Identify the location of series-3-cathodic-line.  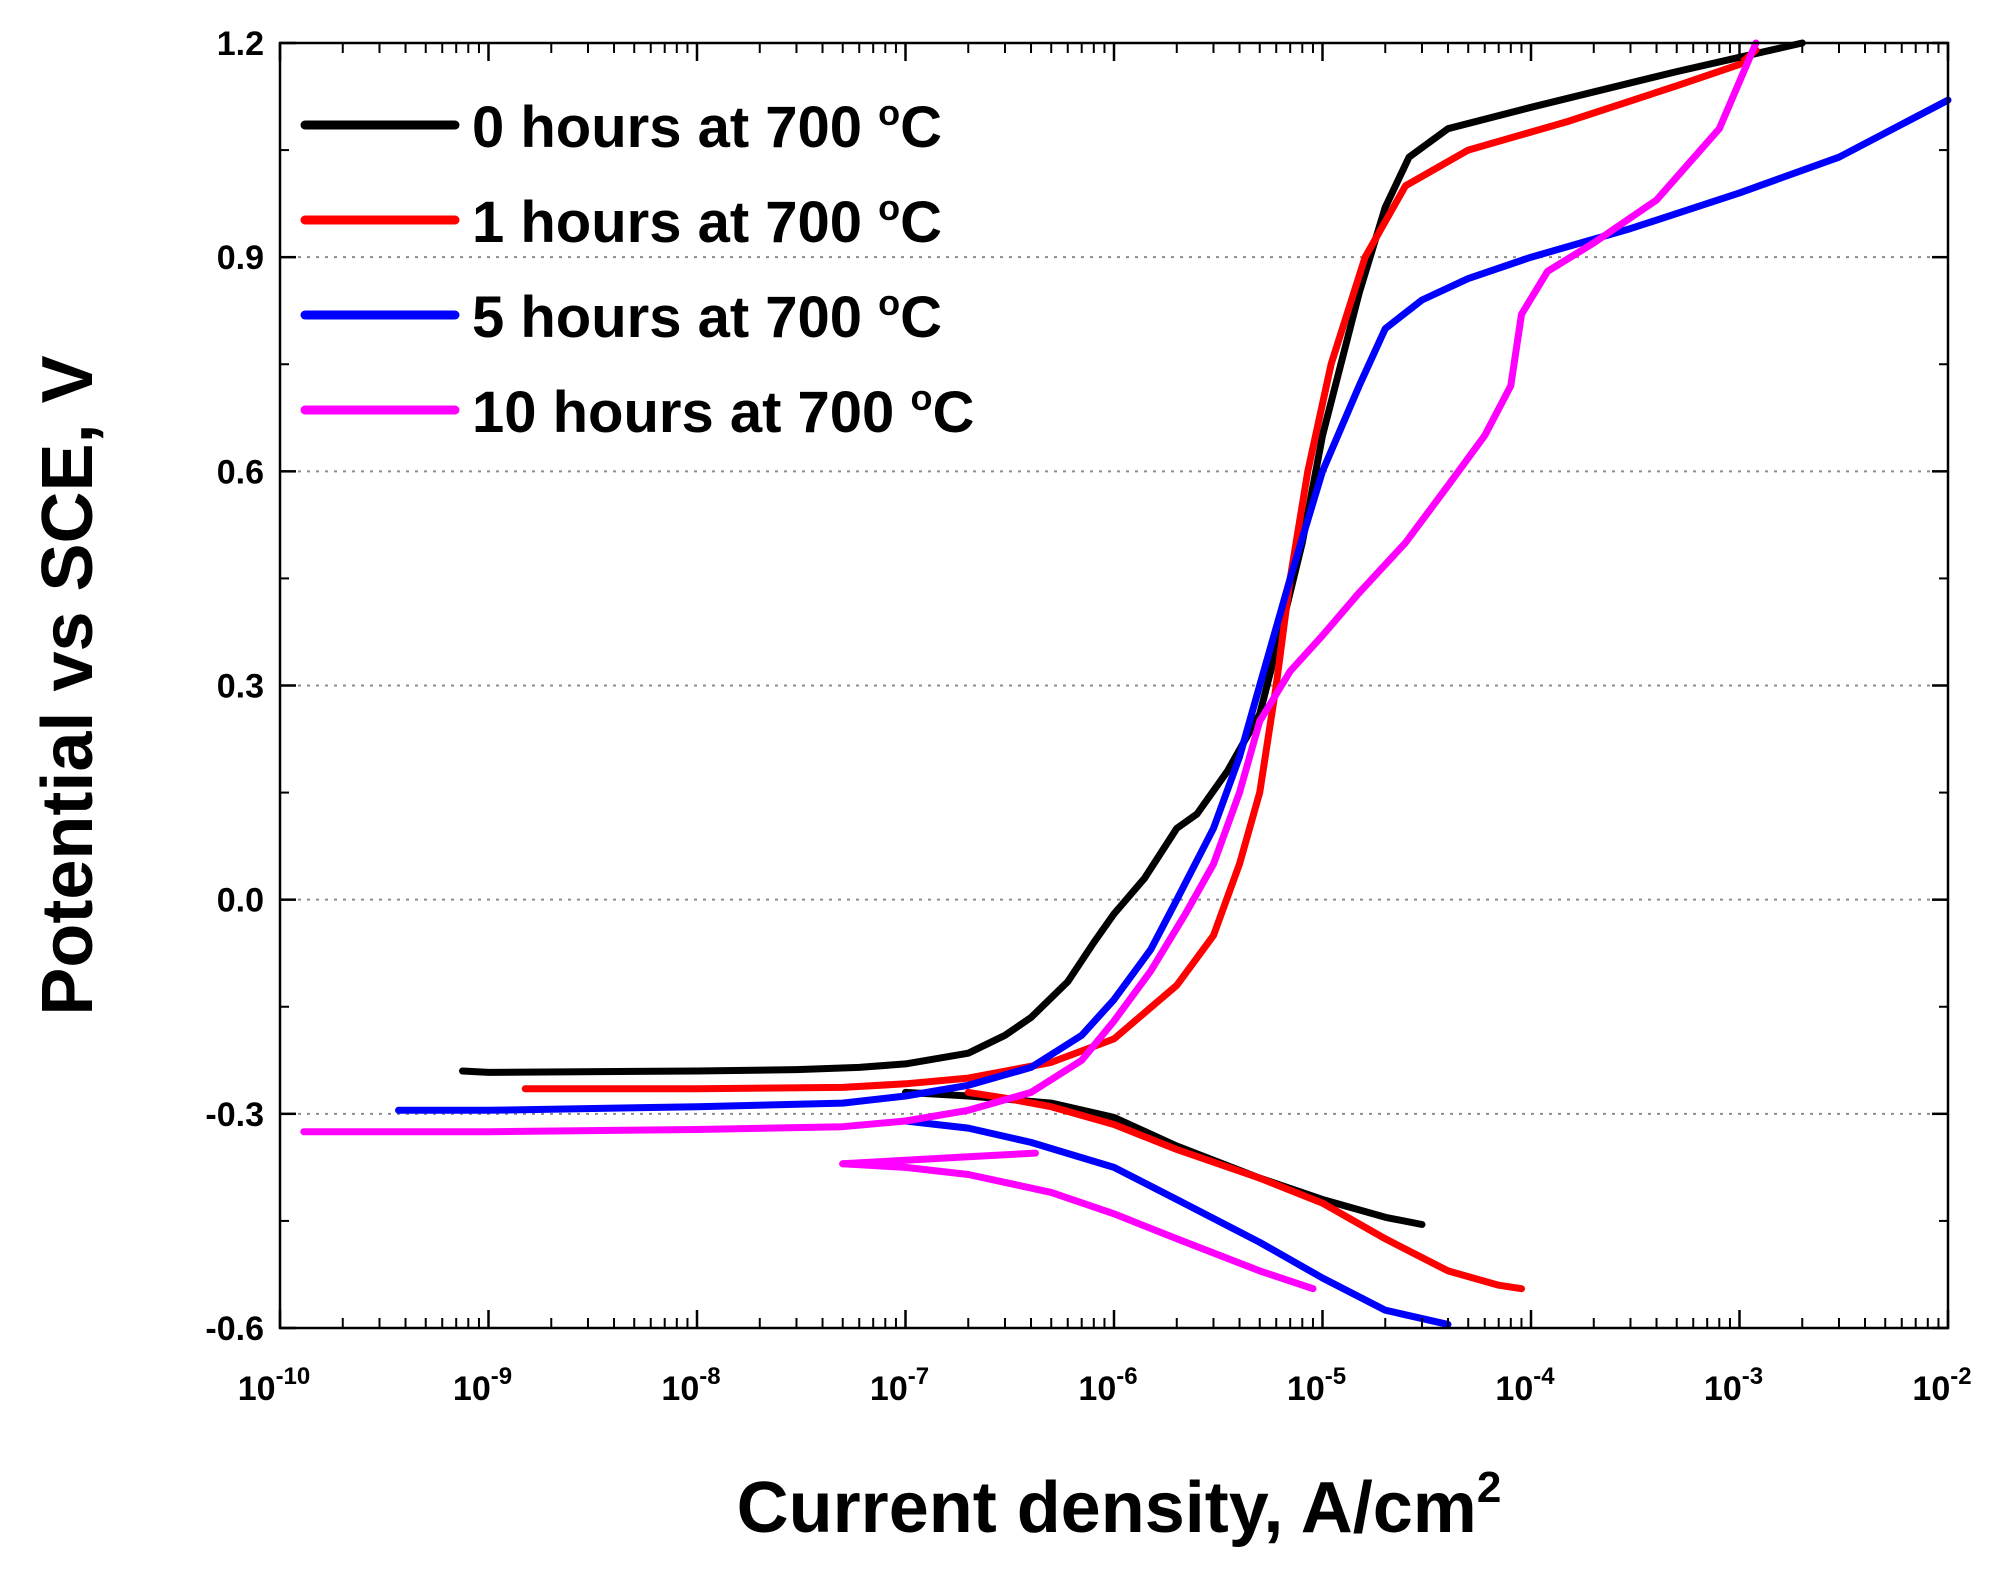
(1078, 1226).